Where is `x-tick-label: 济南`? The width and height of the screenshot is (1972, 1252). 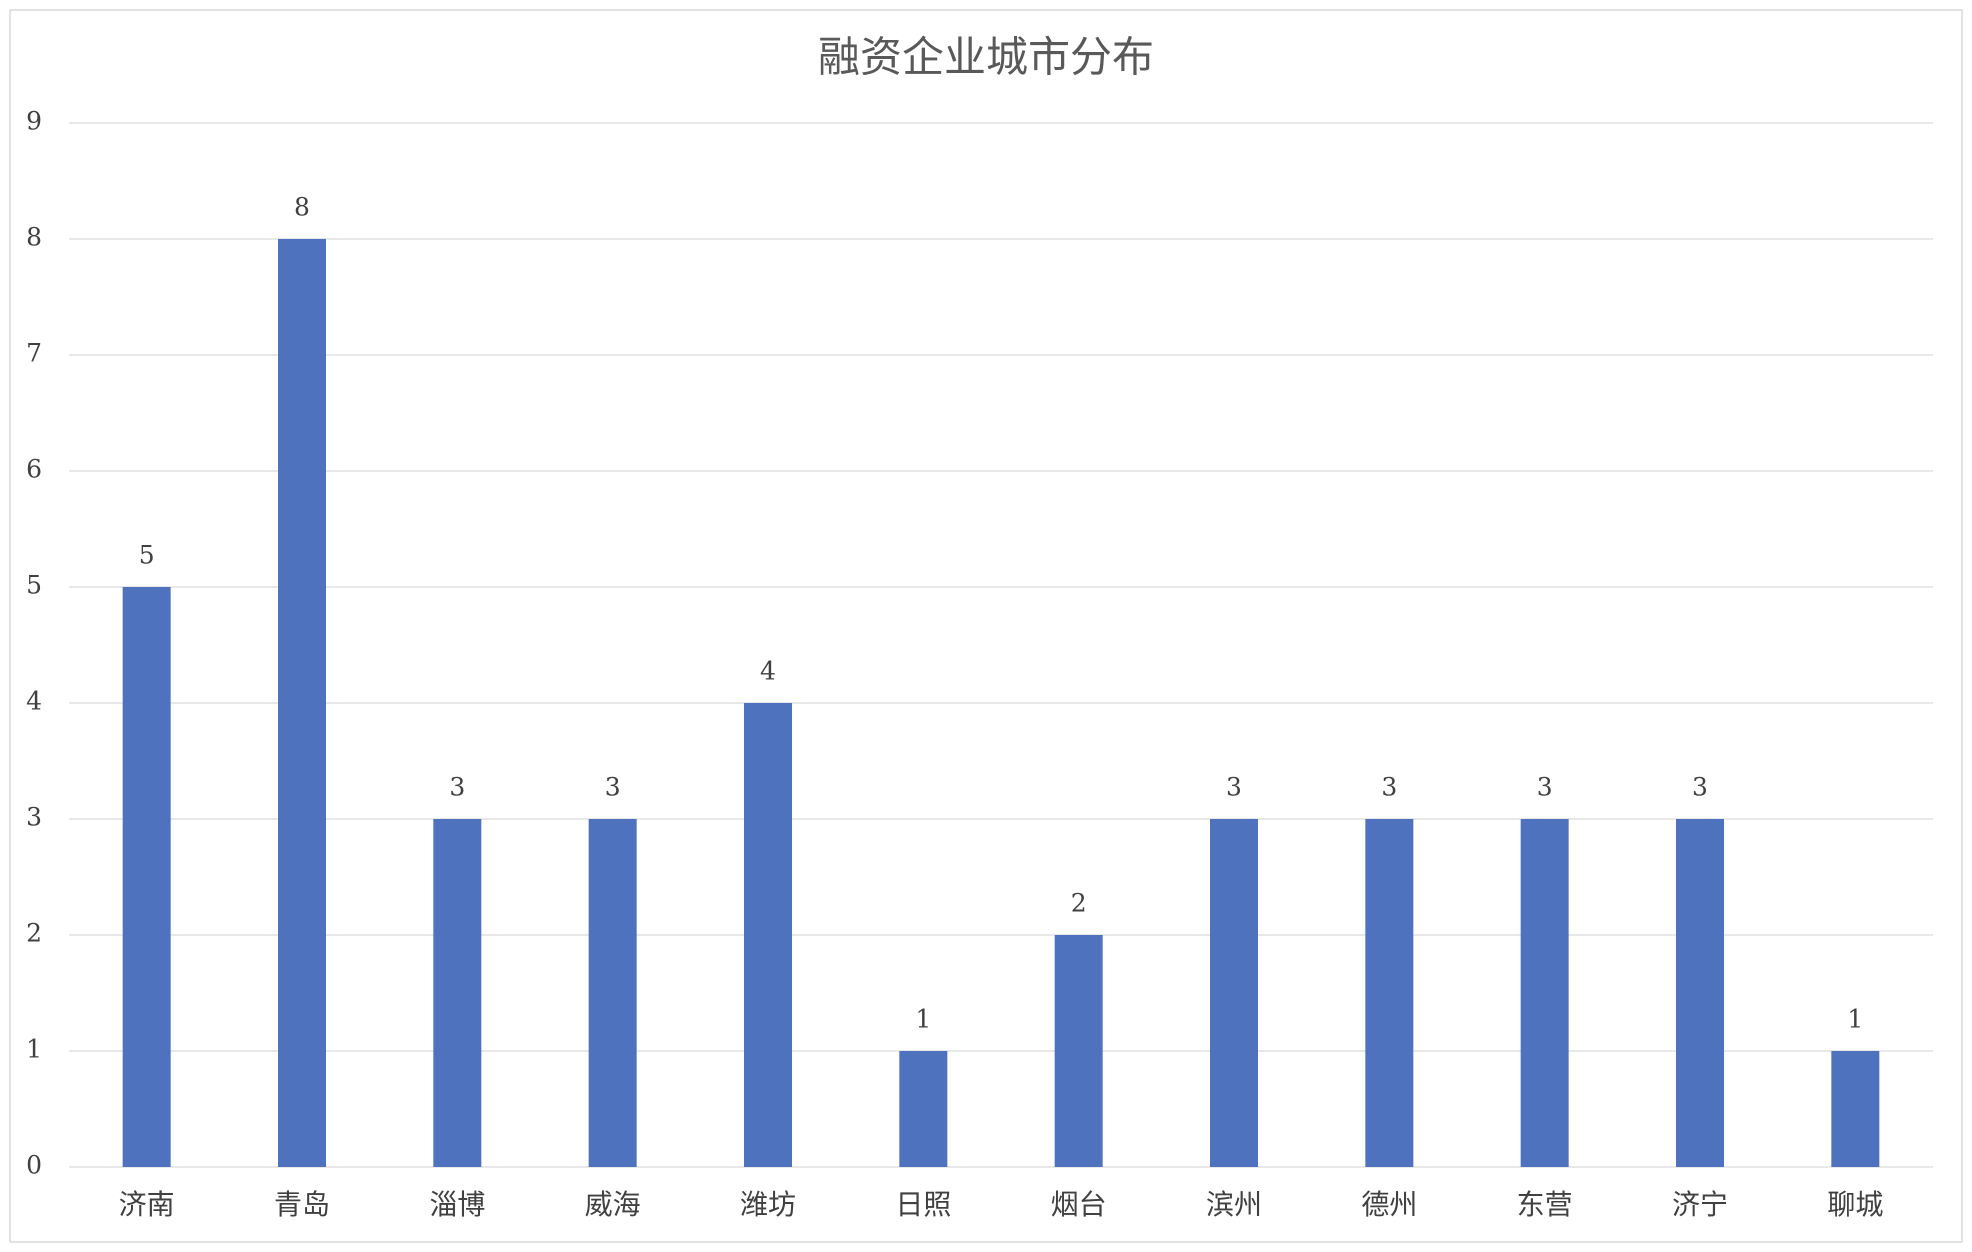 x-tick-label: 济南 is located at coordinates (147, 1204).